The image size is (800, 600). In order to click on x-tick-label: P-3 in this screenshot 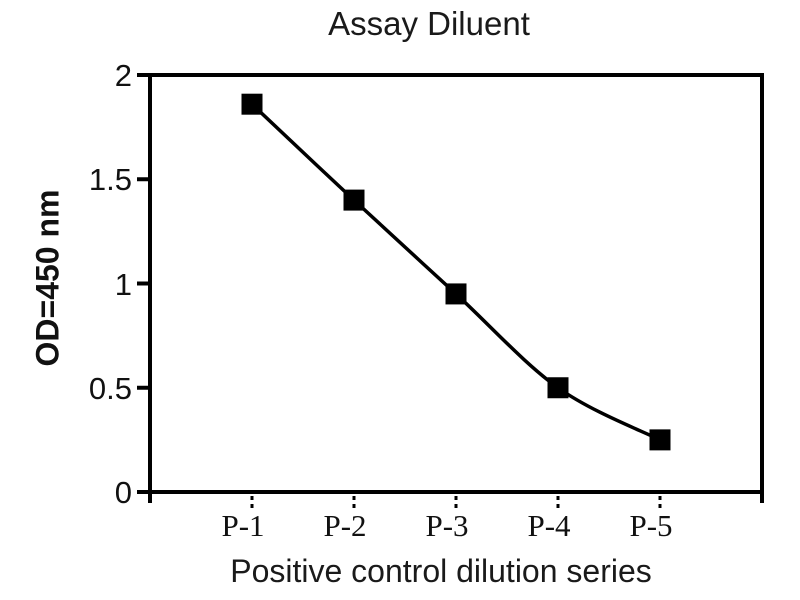, I will do `click(447, 525)`.